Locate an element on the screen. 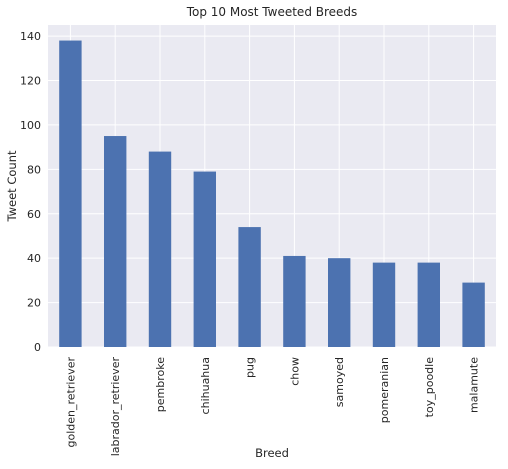  chart-title: Top 10 Most Tweeted Breeds is located at coordinates (272, 12).